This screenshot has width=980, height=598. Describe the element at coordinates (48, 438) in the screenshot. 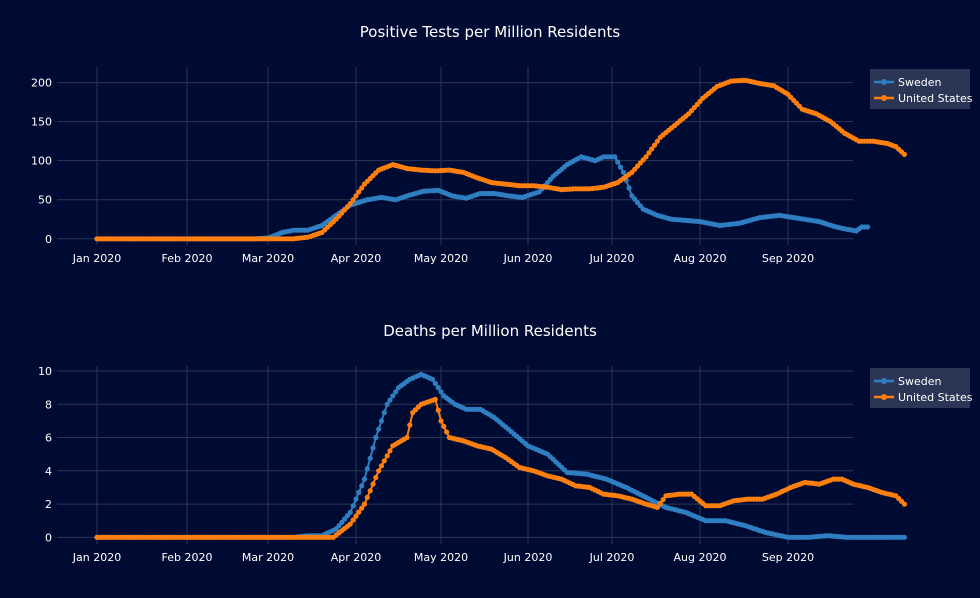

I see `y-tick-label: 6` at that location.